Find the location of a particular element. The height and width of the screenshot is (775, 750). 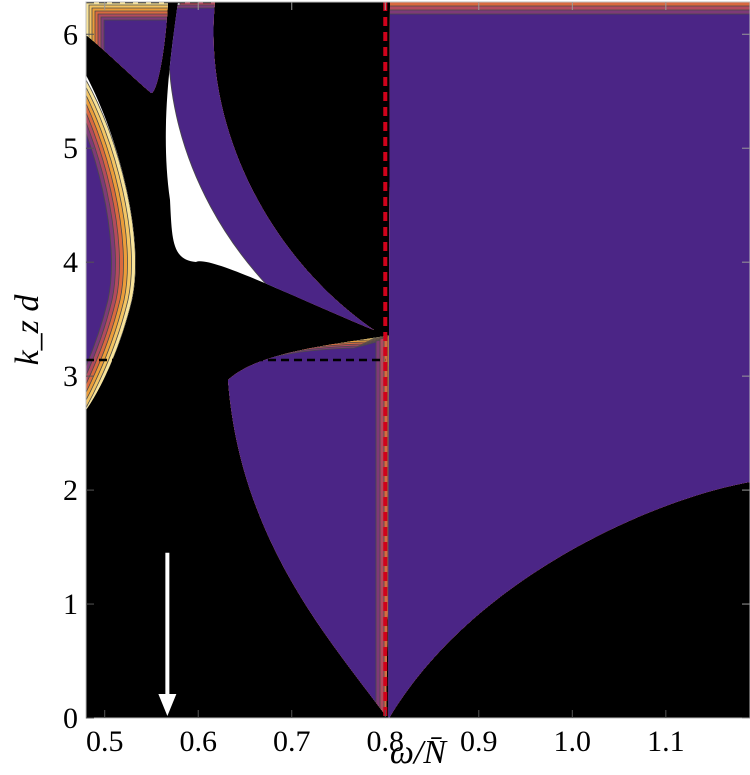

y-tick-label: 1 is located at coordinates (70, 604).